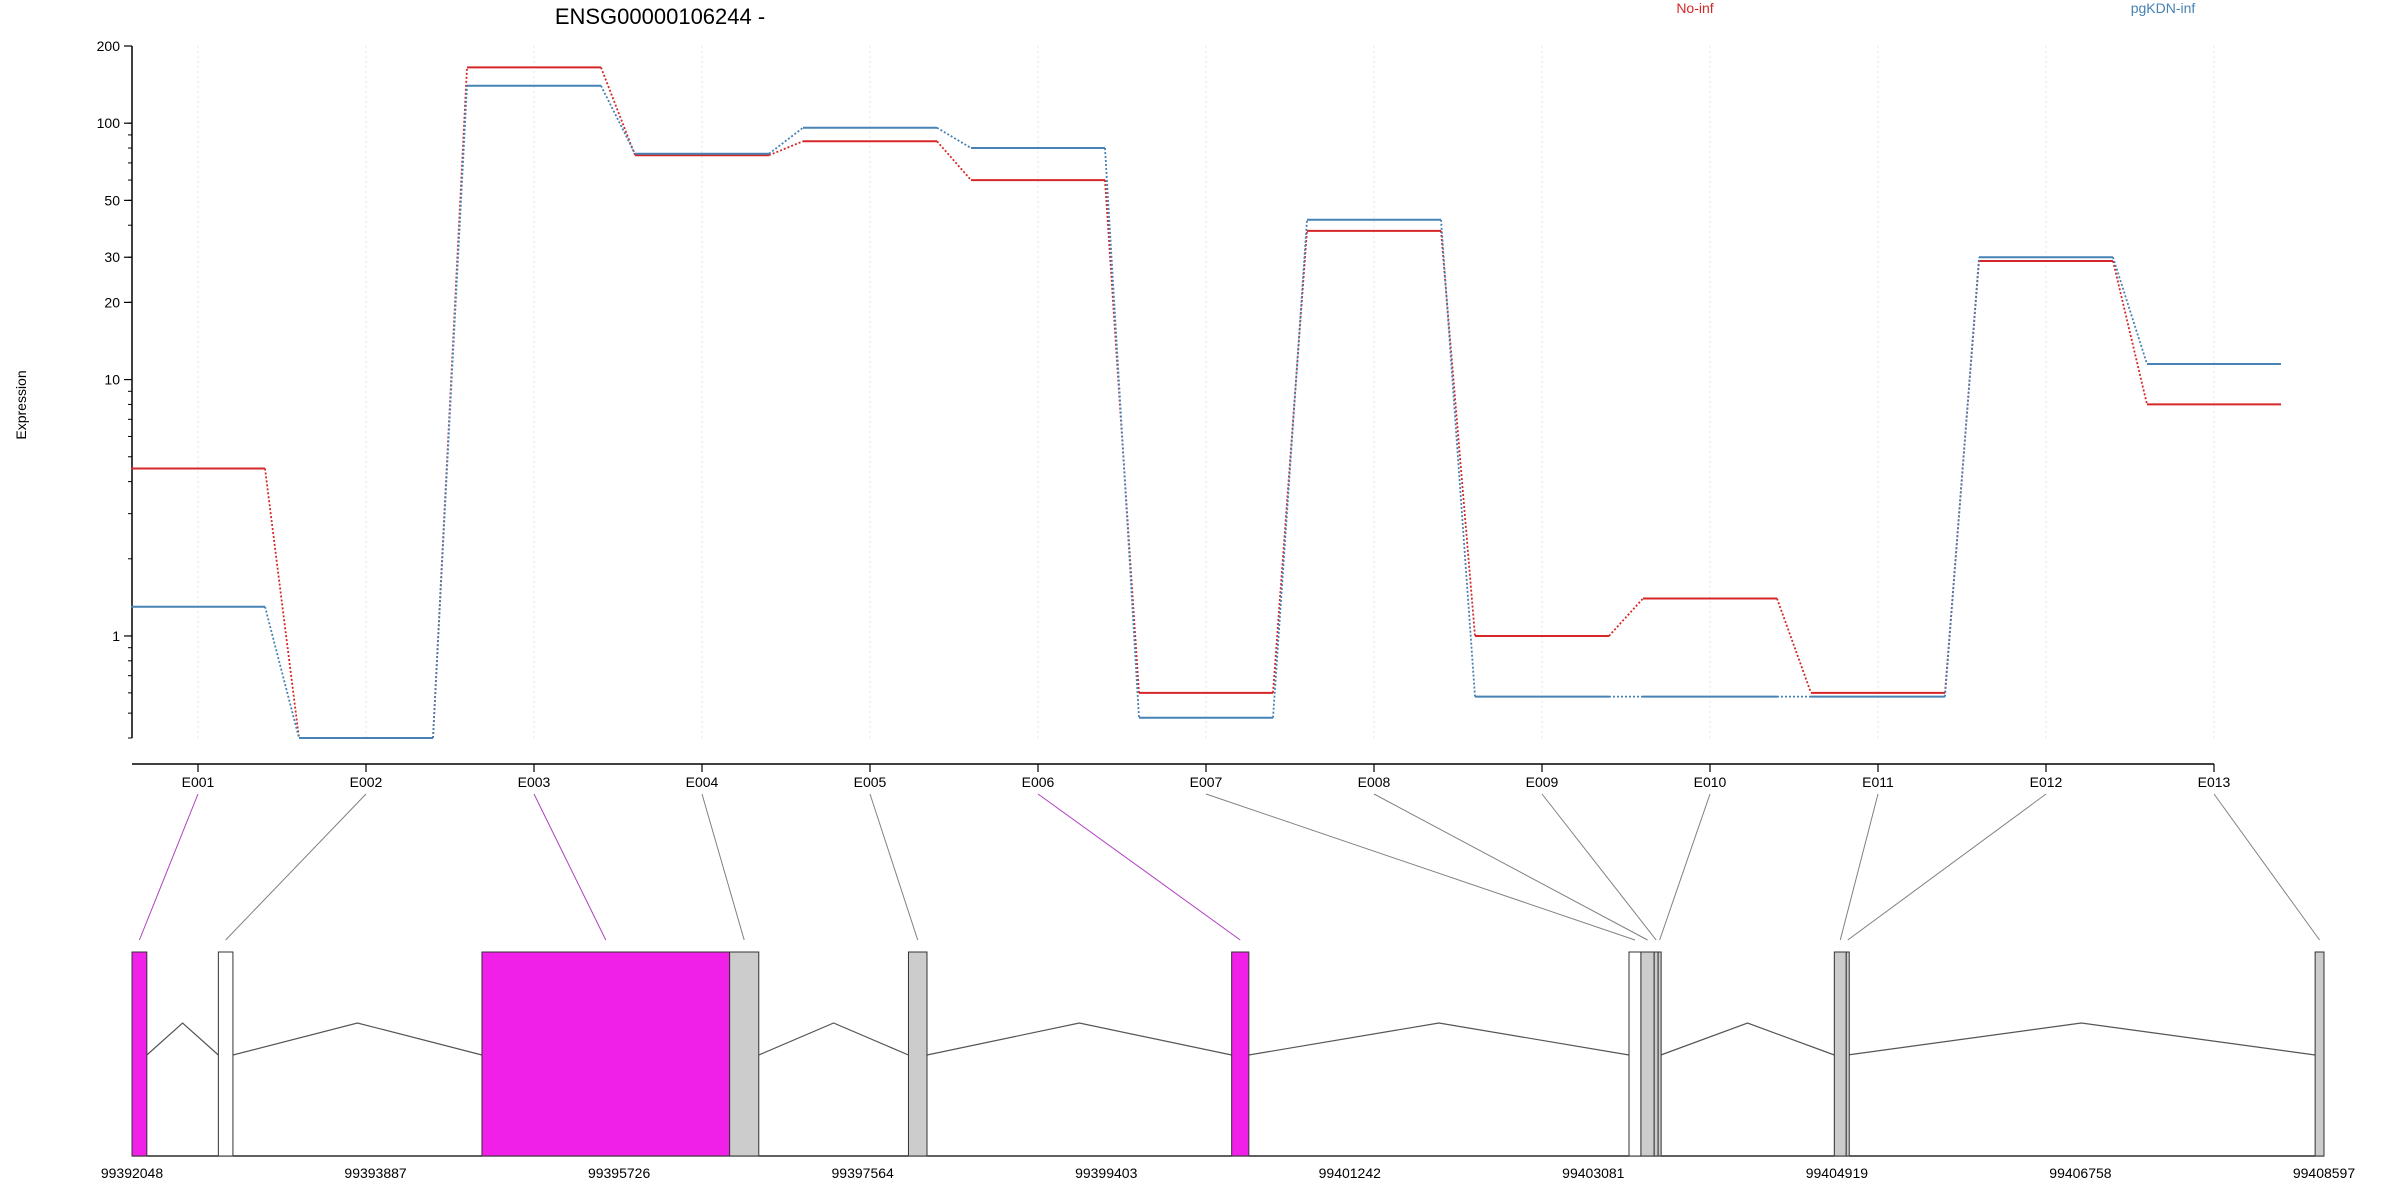 The image size is (2400, 1200). Describe the element at coordinates (1374, 782) in the screenshot. I see `x-tick-label: E008` at that location.